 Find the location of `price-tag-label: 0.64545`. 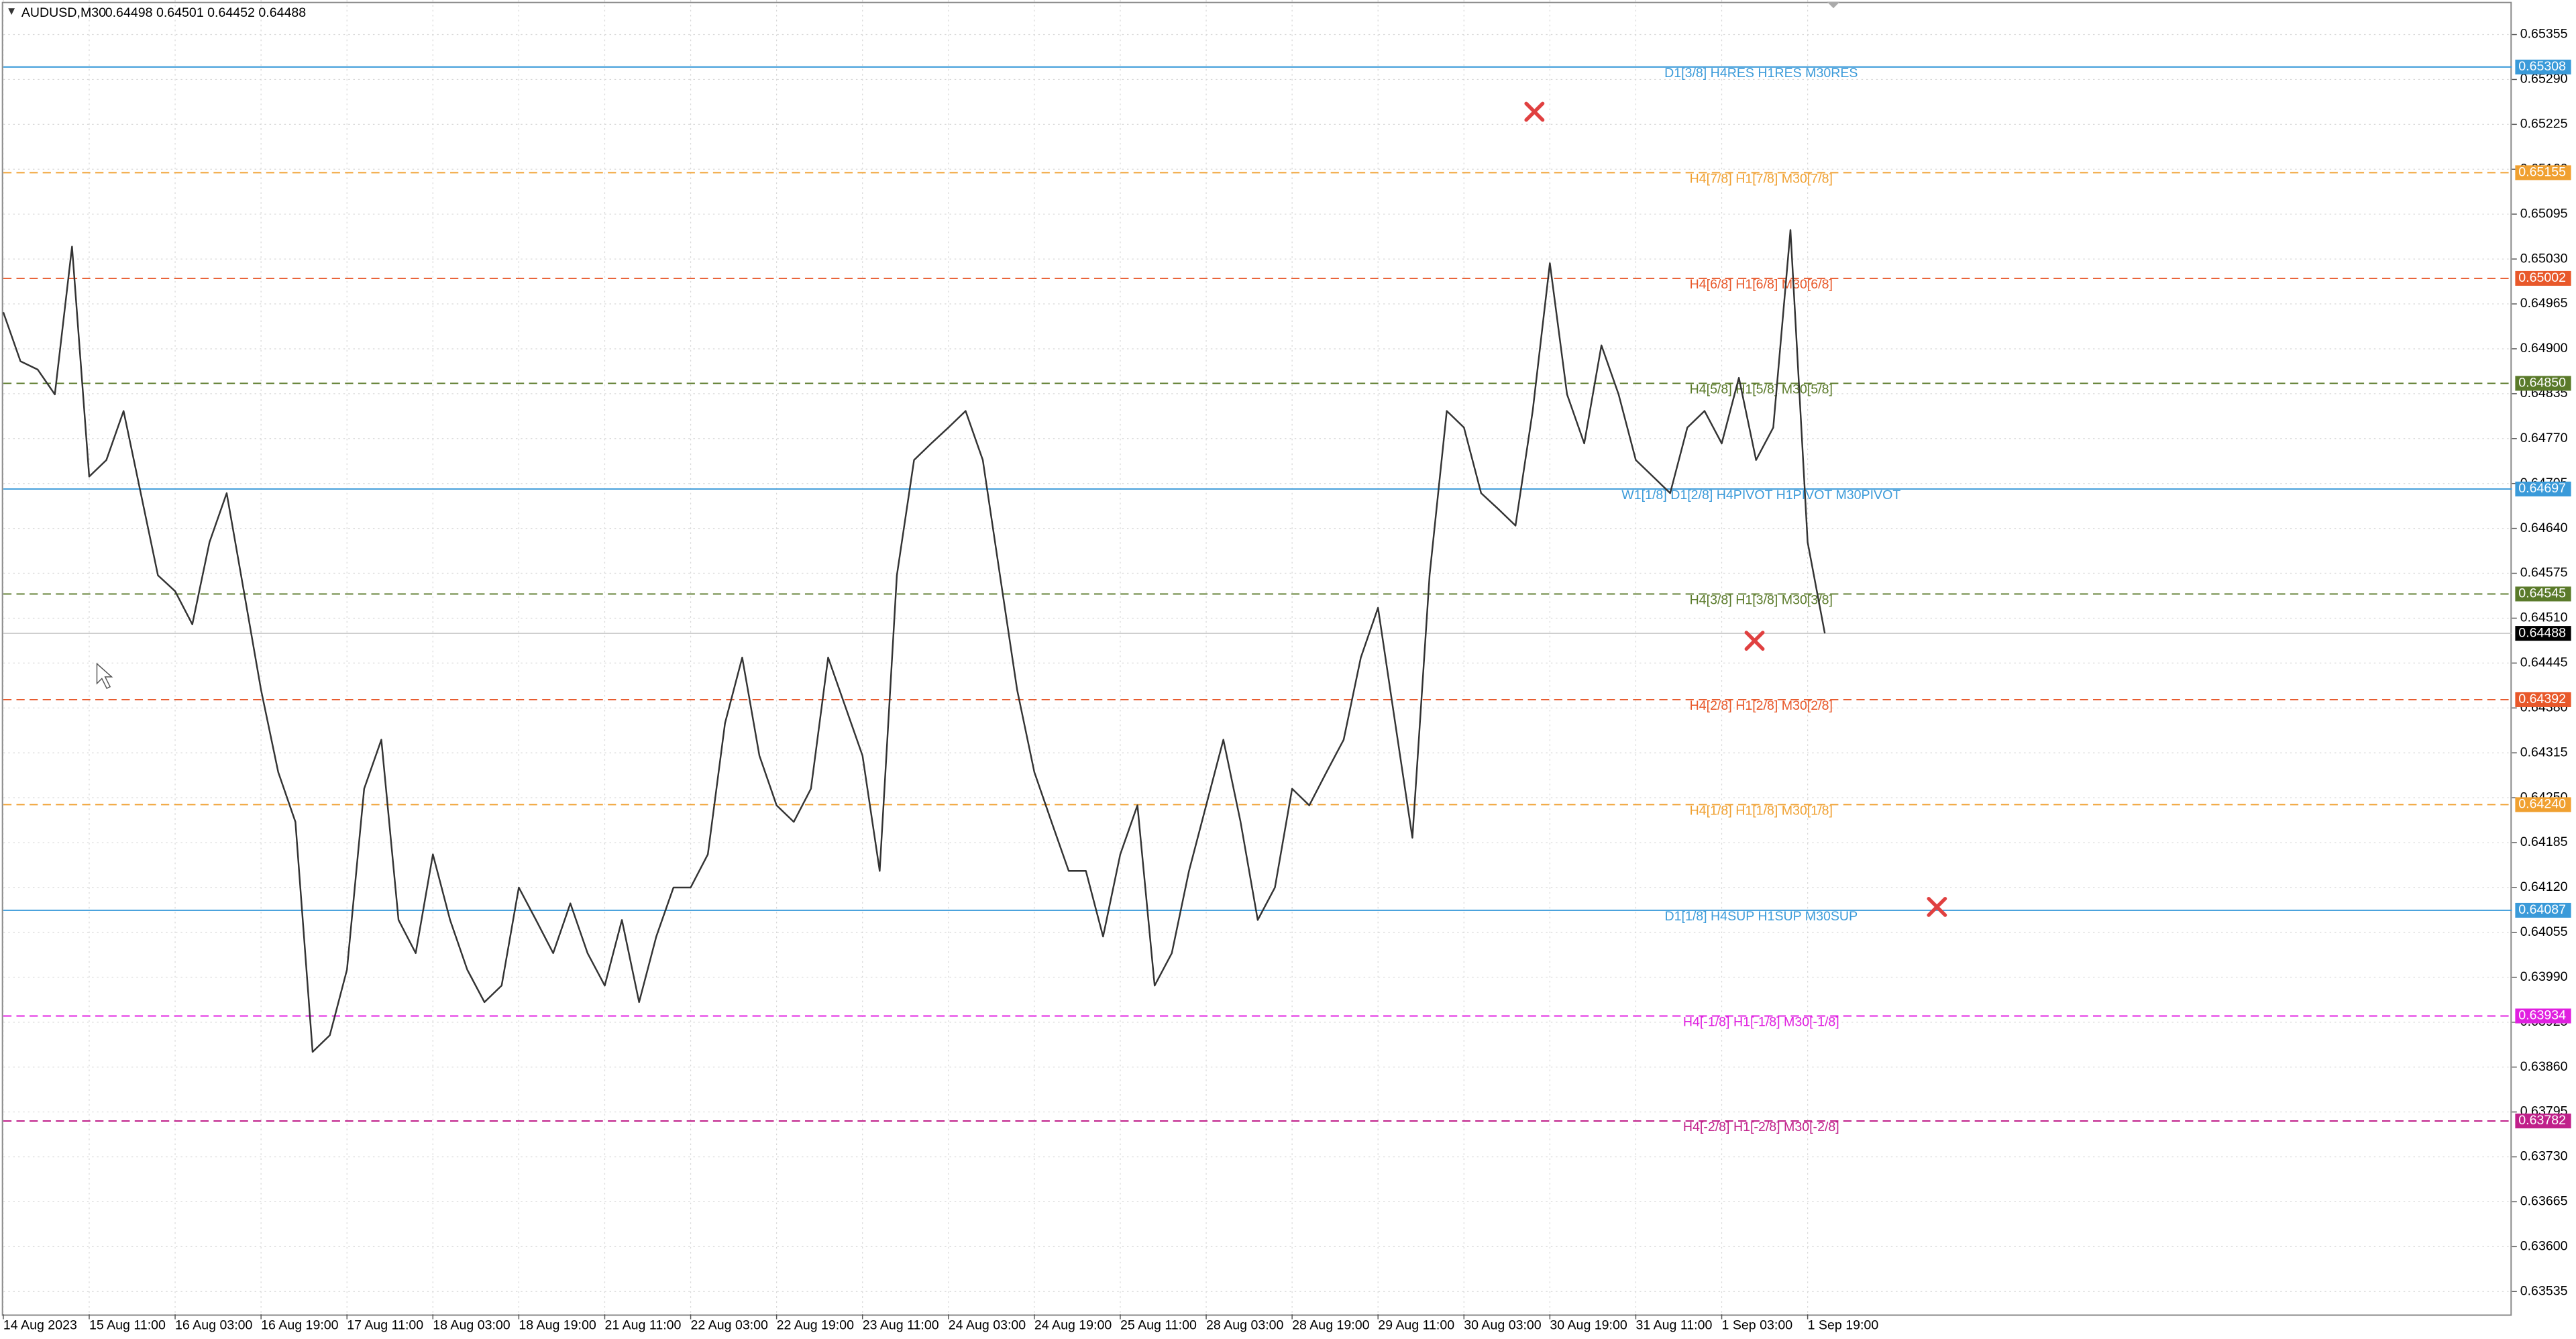

price-tag-label: 0.64545 is located at coordinates (2542, 593).